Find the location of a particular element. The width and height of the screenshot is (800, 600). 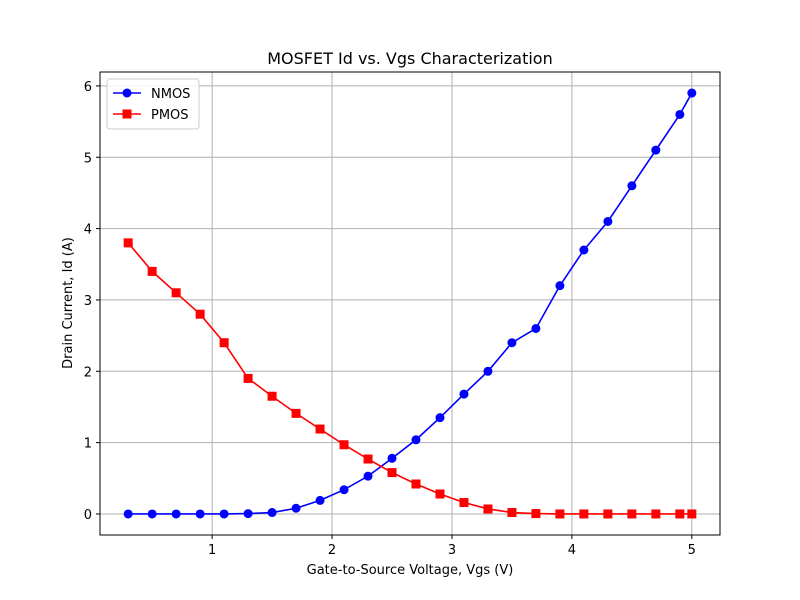

x-tick-label: 3 is located at coordinates (452, 550).